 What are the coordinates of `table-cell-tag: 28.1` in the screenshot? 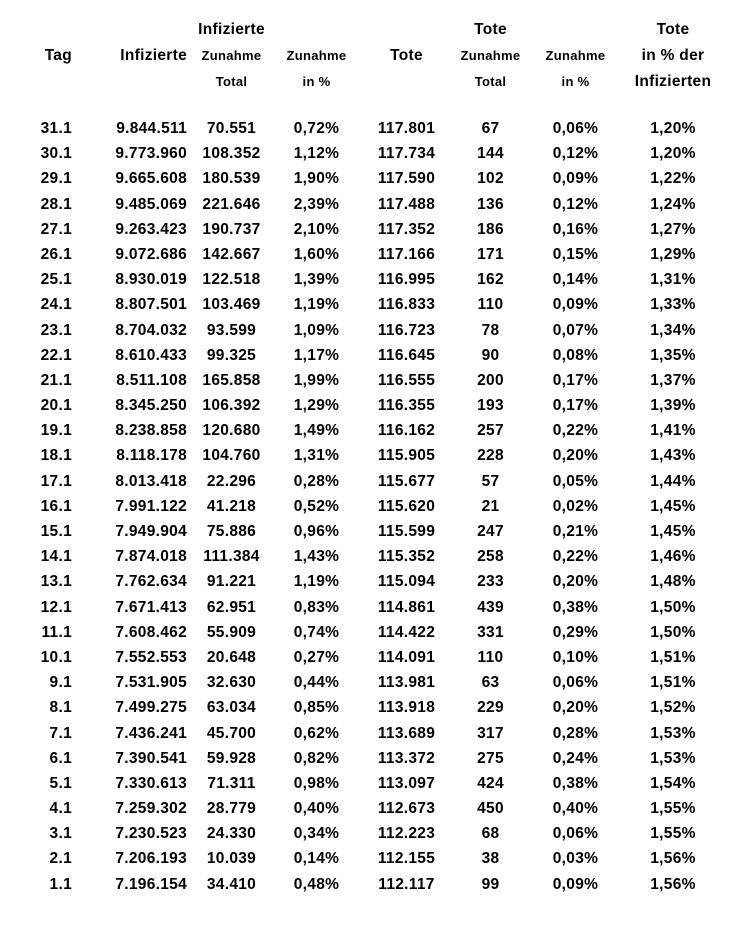 It's located at (56, 204).